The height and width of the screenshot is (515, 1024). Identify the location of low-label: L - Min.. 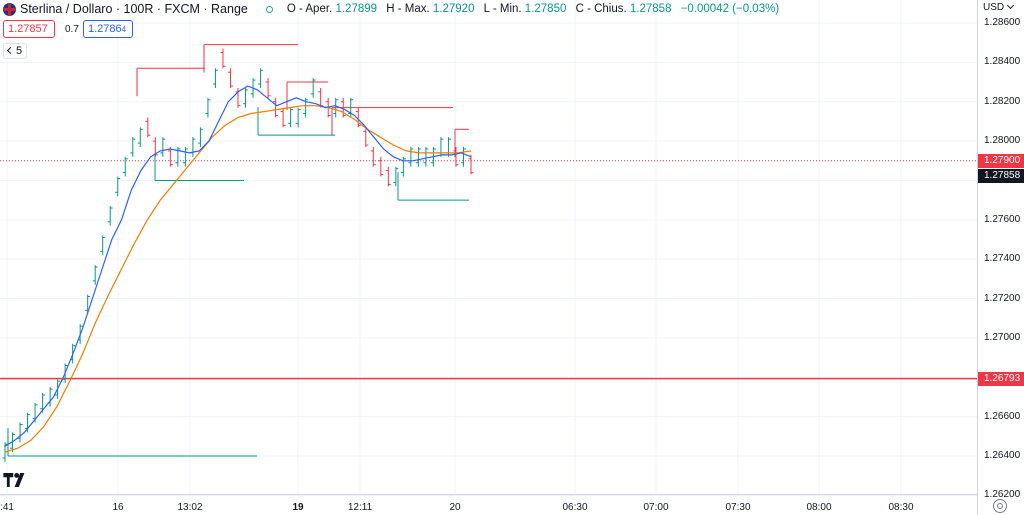
(502, 9).